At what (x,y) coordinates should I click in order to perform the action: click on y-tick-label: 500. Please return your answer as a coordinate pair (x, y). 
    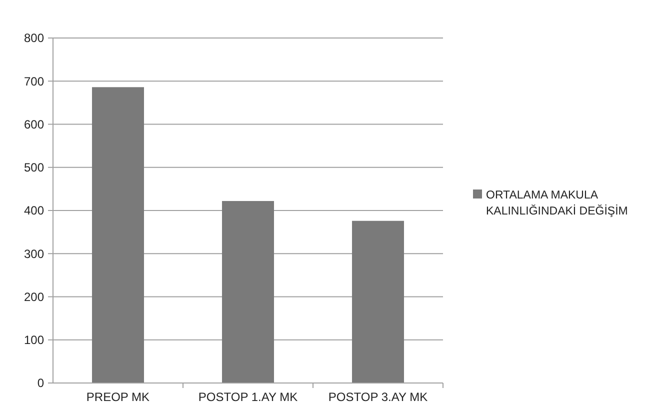
    Looking at the image, I should click on (34, 167).